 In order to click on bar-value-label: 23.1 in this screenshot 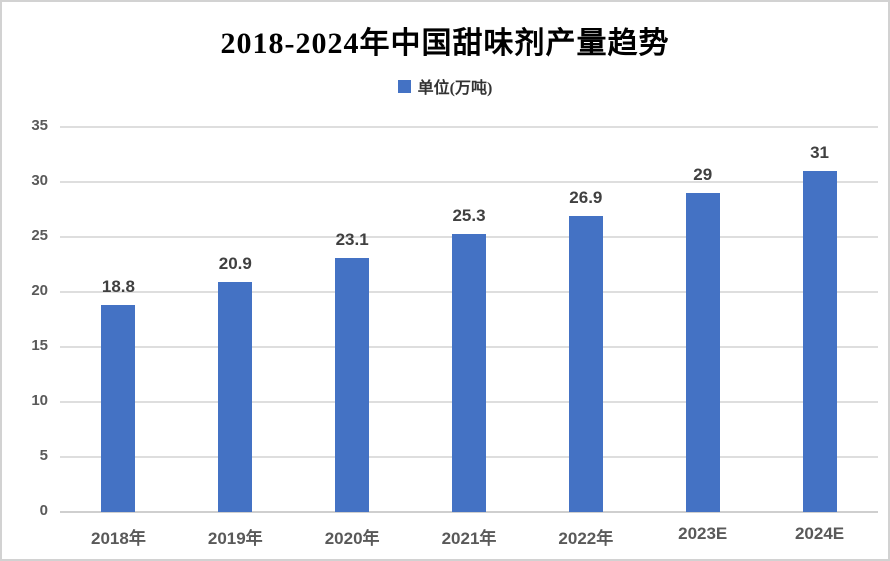, I will do `click(352, 239)`.